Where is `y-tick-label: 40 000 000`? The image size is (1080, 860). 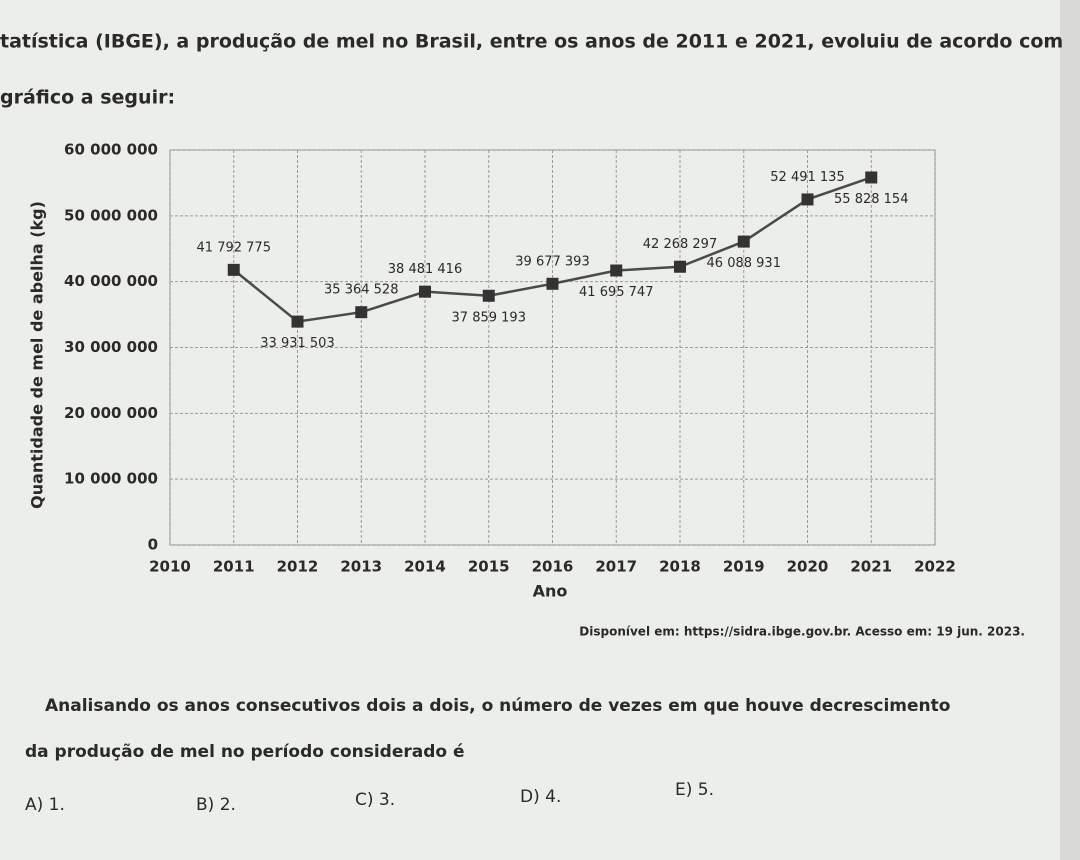
y-tick-label: 40 000 000 is located at coordinates (111, 281).